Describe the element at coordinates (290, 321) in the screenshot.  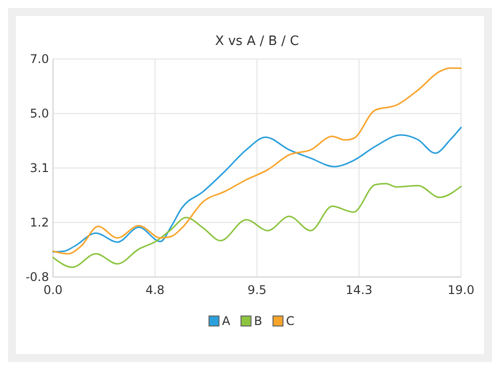
I see `legend-label: C` at that location.